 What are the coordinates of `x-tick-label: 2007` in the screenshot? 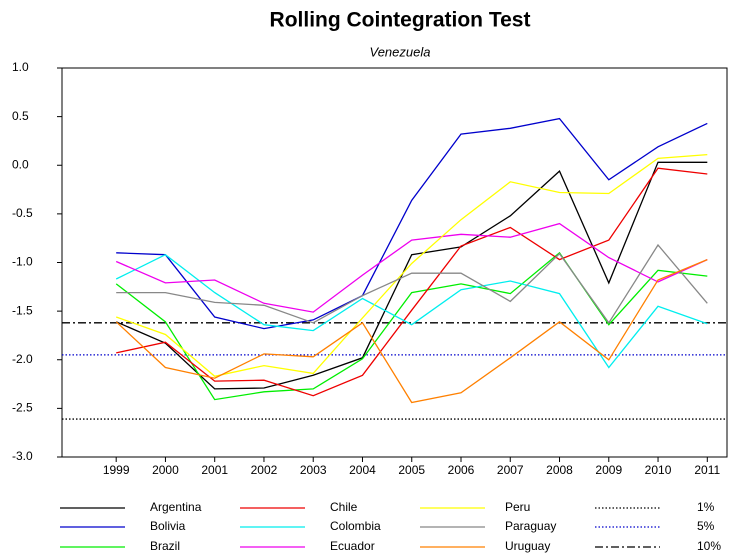 It's located at (510, 470).